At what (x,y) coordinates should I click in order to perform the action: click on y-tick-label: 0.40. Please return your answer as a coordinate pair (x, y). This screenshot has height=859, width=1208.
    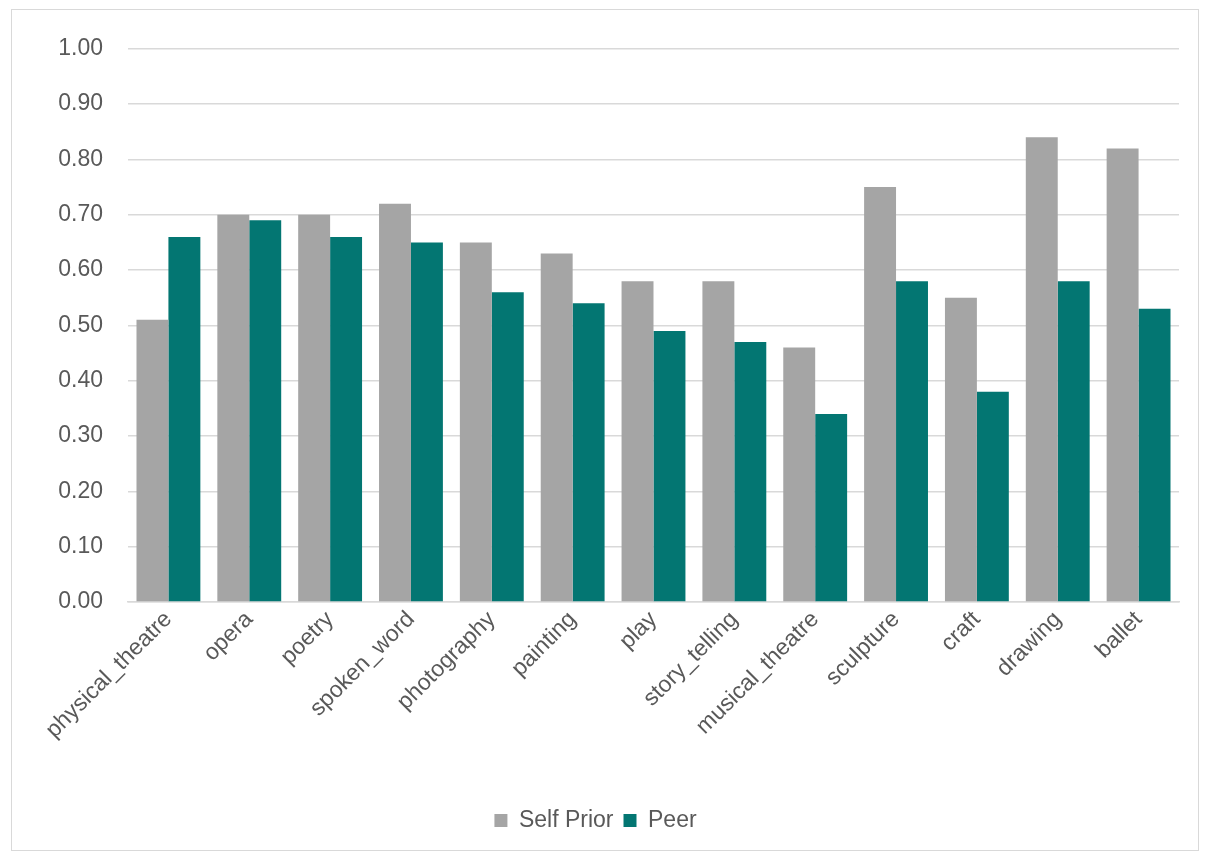
    Looking at the image, I should click on (80, 379).